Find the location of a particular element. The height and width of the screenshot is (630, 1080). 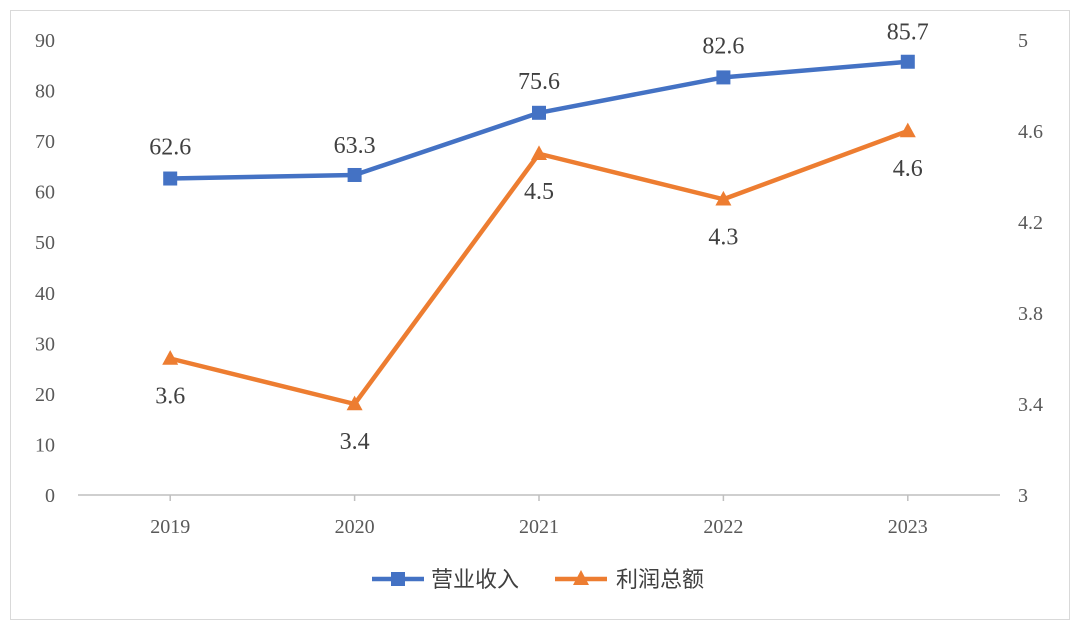

y-left-tick-label: 0 is located at coordinates (50, 496).